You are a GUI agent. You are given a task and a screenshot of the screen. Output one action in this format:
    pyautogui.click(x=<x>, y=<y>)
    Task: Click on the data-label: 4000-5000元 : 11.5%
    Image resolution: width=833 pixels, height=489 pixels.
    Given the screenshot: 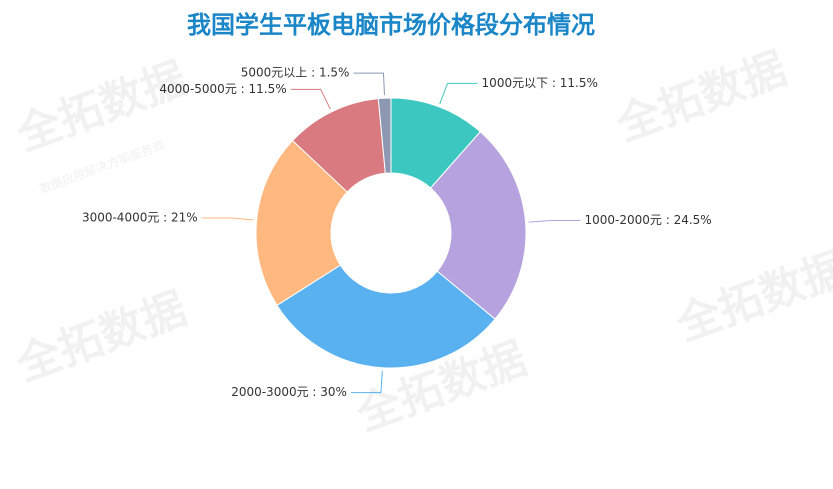 What is the action you would take?
    pyautogui.click(x=222, y=89)
    